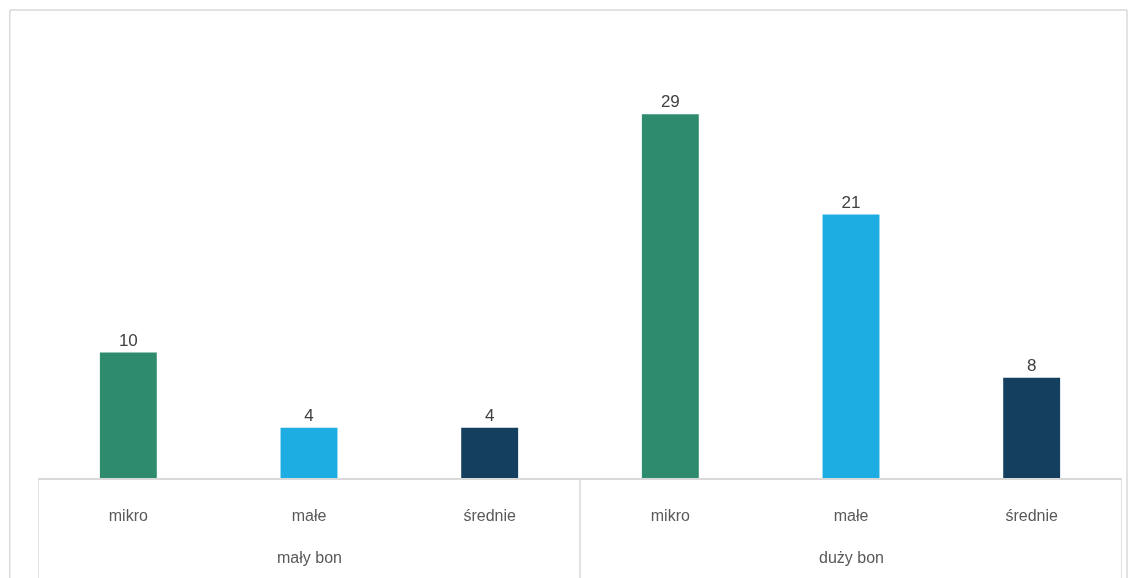 This screenshot has height=578, width=1137. Describe the element at coordinates (128, 340) in the screenshot. I see `data-label: 10` at that location.